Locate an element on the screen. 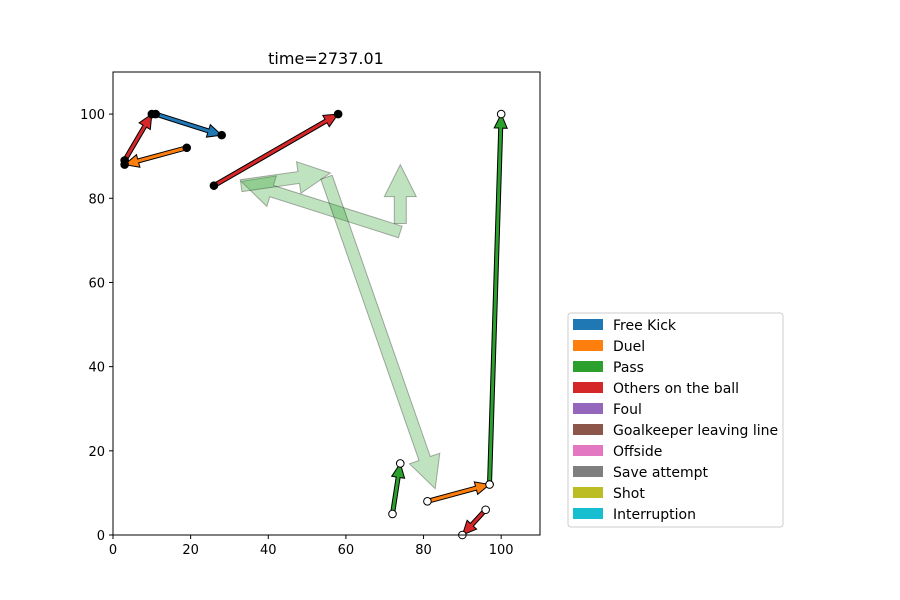 This screenshot has width=900, height=600. legend-label: Duel is located at coordinates (629, 347).